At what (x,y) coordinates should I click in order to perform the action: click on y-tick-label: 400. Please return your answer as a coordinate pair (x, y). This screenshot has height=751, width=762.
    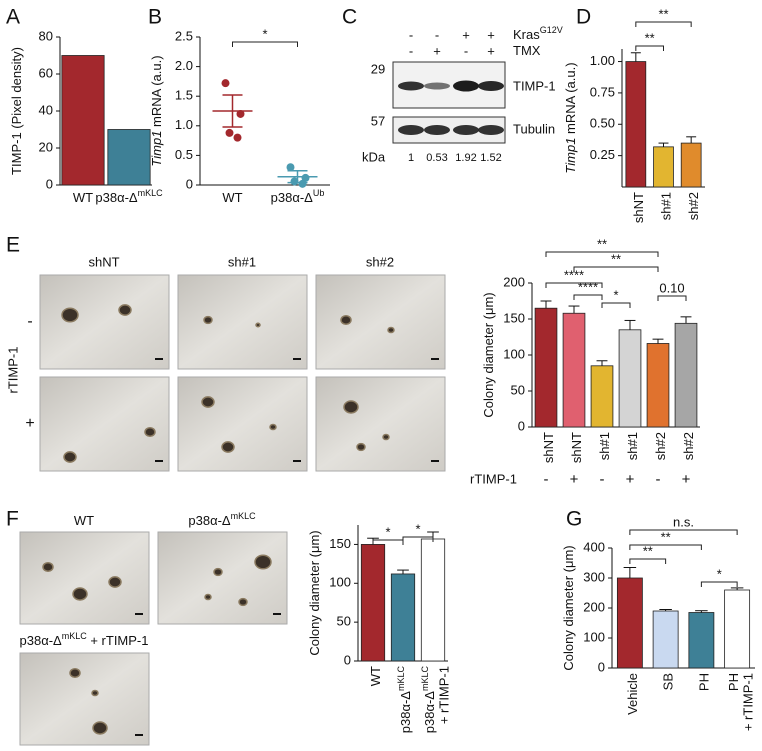
    Looking at the image, I should click on (594, 546).